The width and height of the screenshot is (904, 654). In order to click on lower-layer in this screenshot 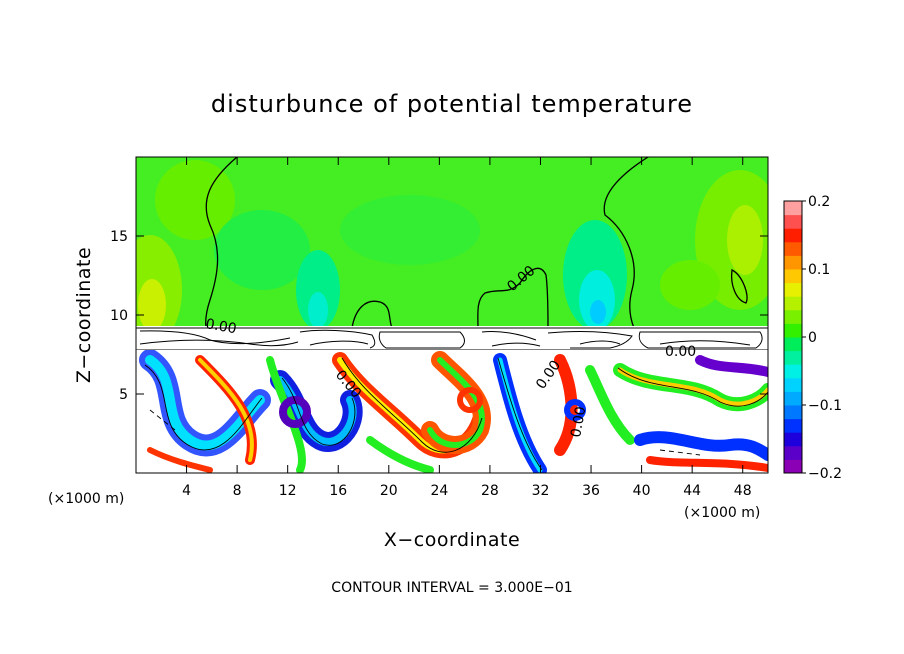, I will do `click(452, 411)`.